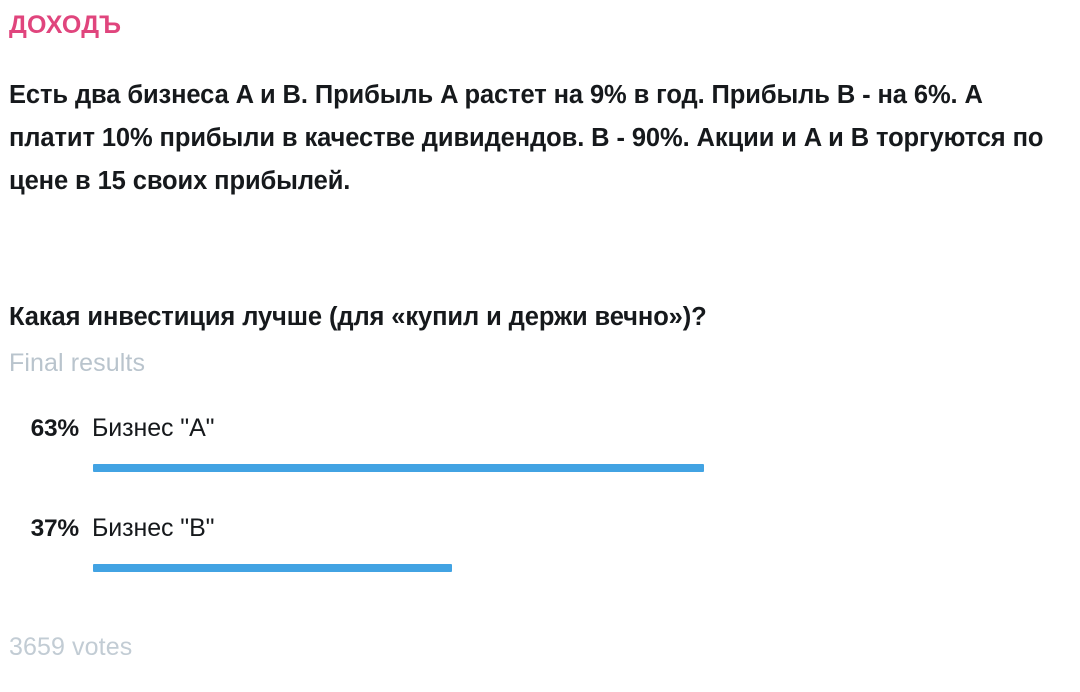 The image size is (1080, 692). What do you see at coordinates (539, 534) in the screenshot?
I see `poll-option-b-head: 37% Бизнес "B"` at bounding box center [539, 534].